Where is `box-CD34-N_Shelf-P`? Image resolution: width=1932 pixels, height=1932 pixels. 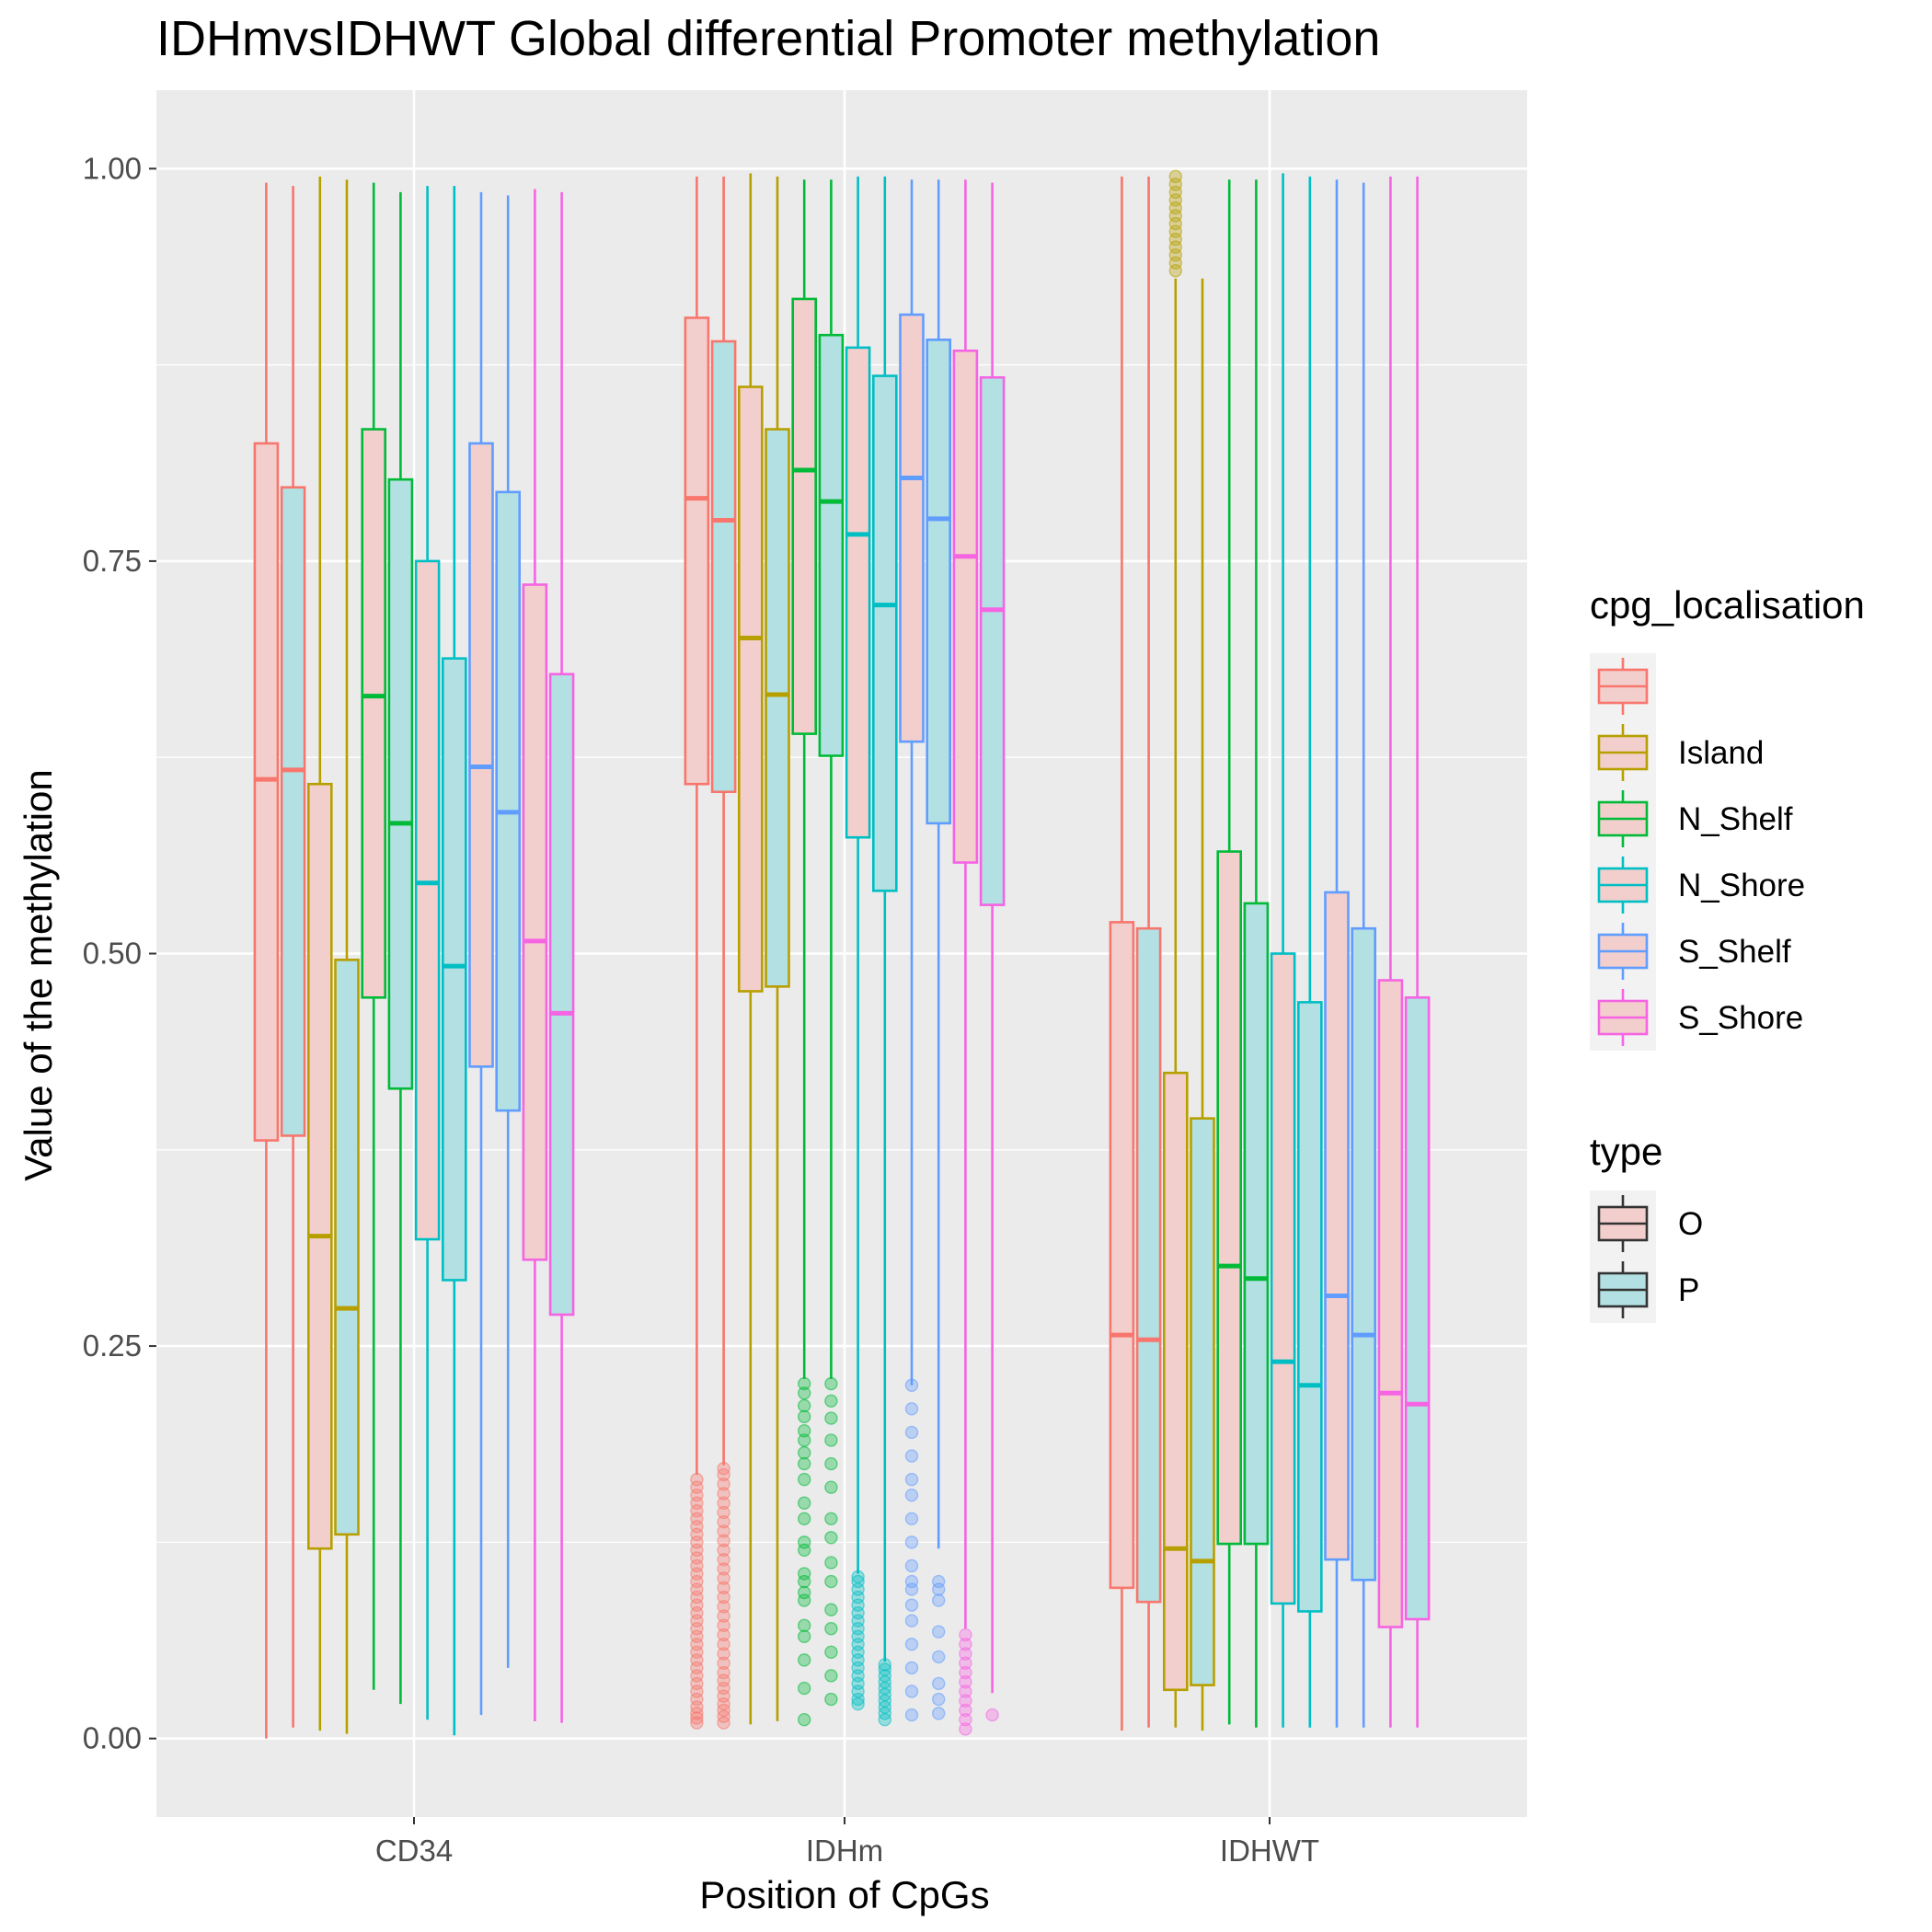
box-CD34-N_Shelf-P is located at coordinates (400, 948).